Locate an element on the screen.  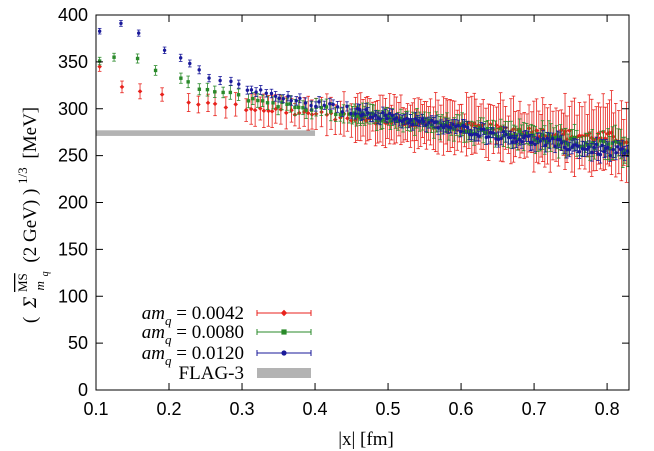
y-tick-label-6: 300 is located at coordinates (73, 109).